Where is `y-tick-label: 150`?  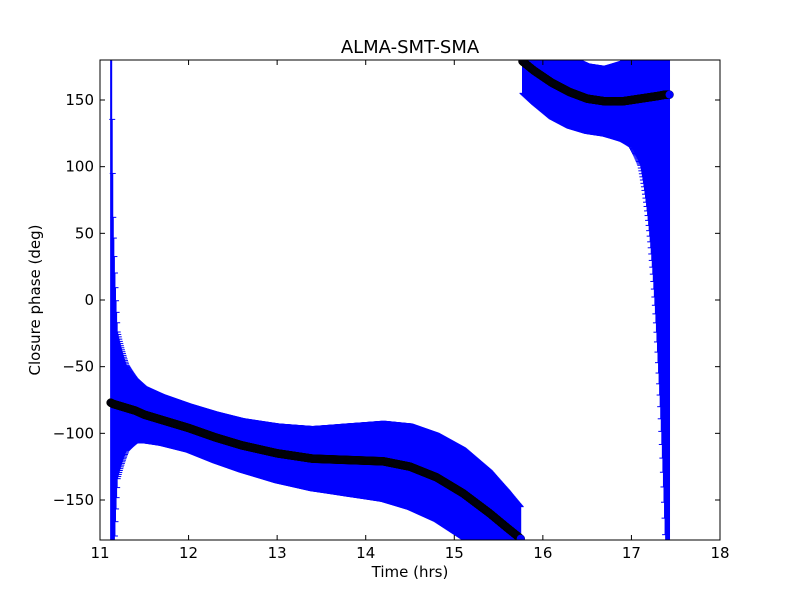 y-tick-label: 150 is located at coordinates (79, 100).